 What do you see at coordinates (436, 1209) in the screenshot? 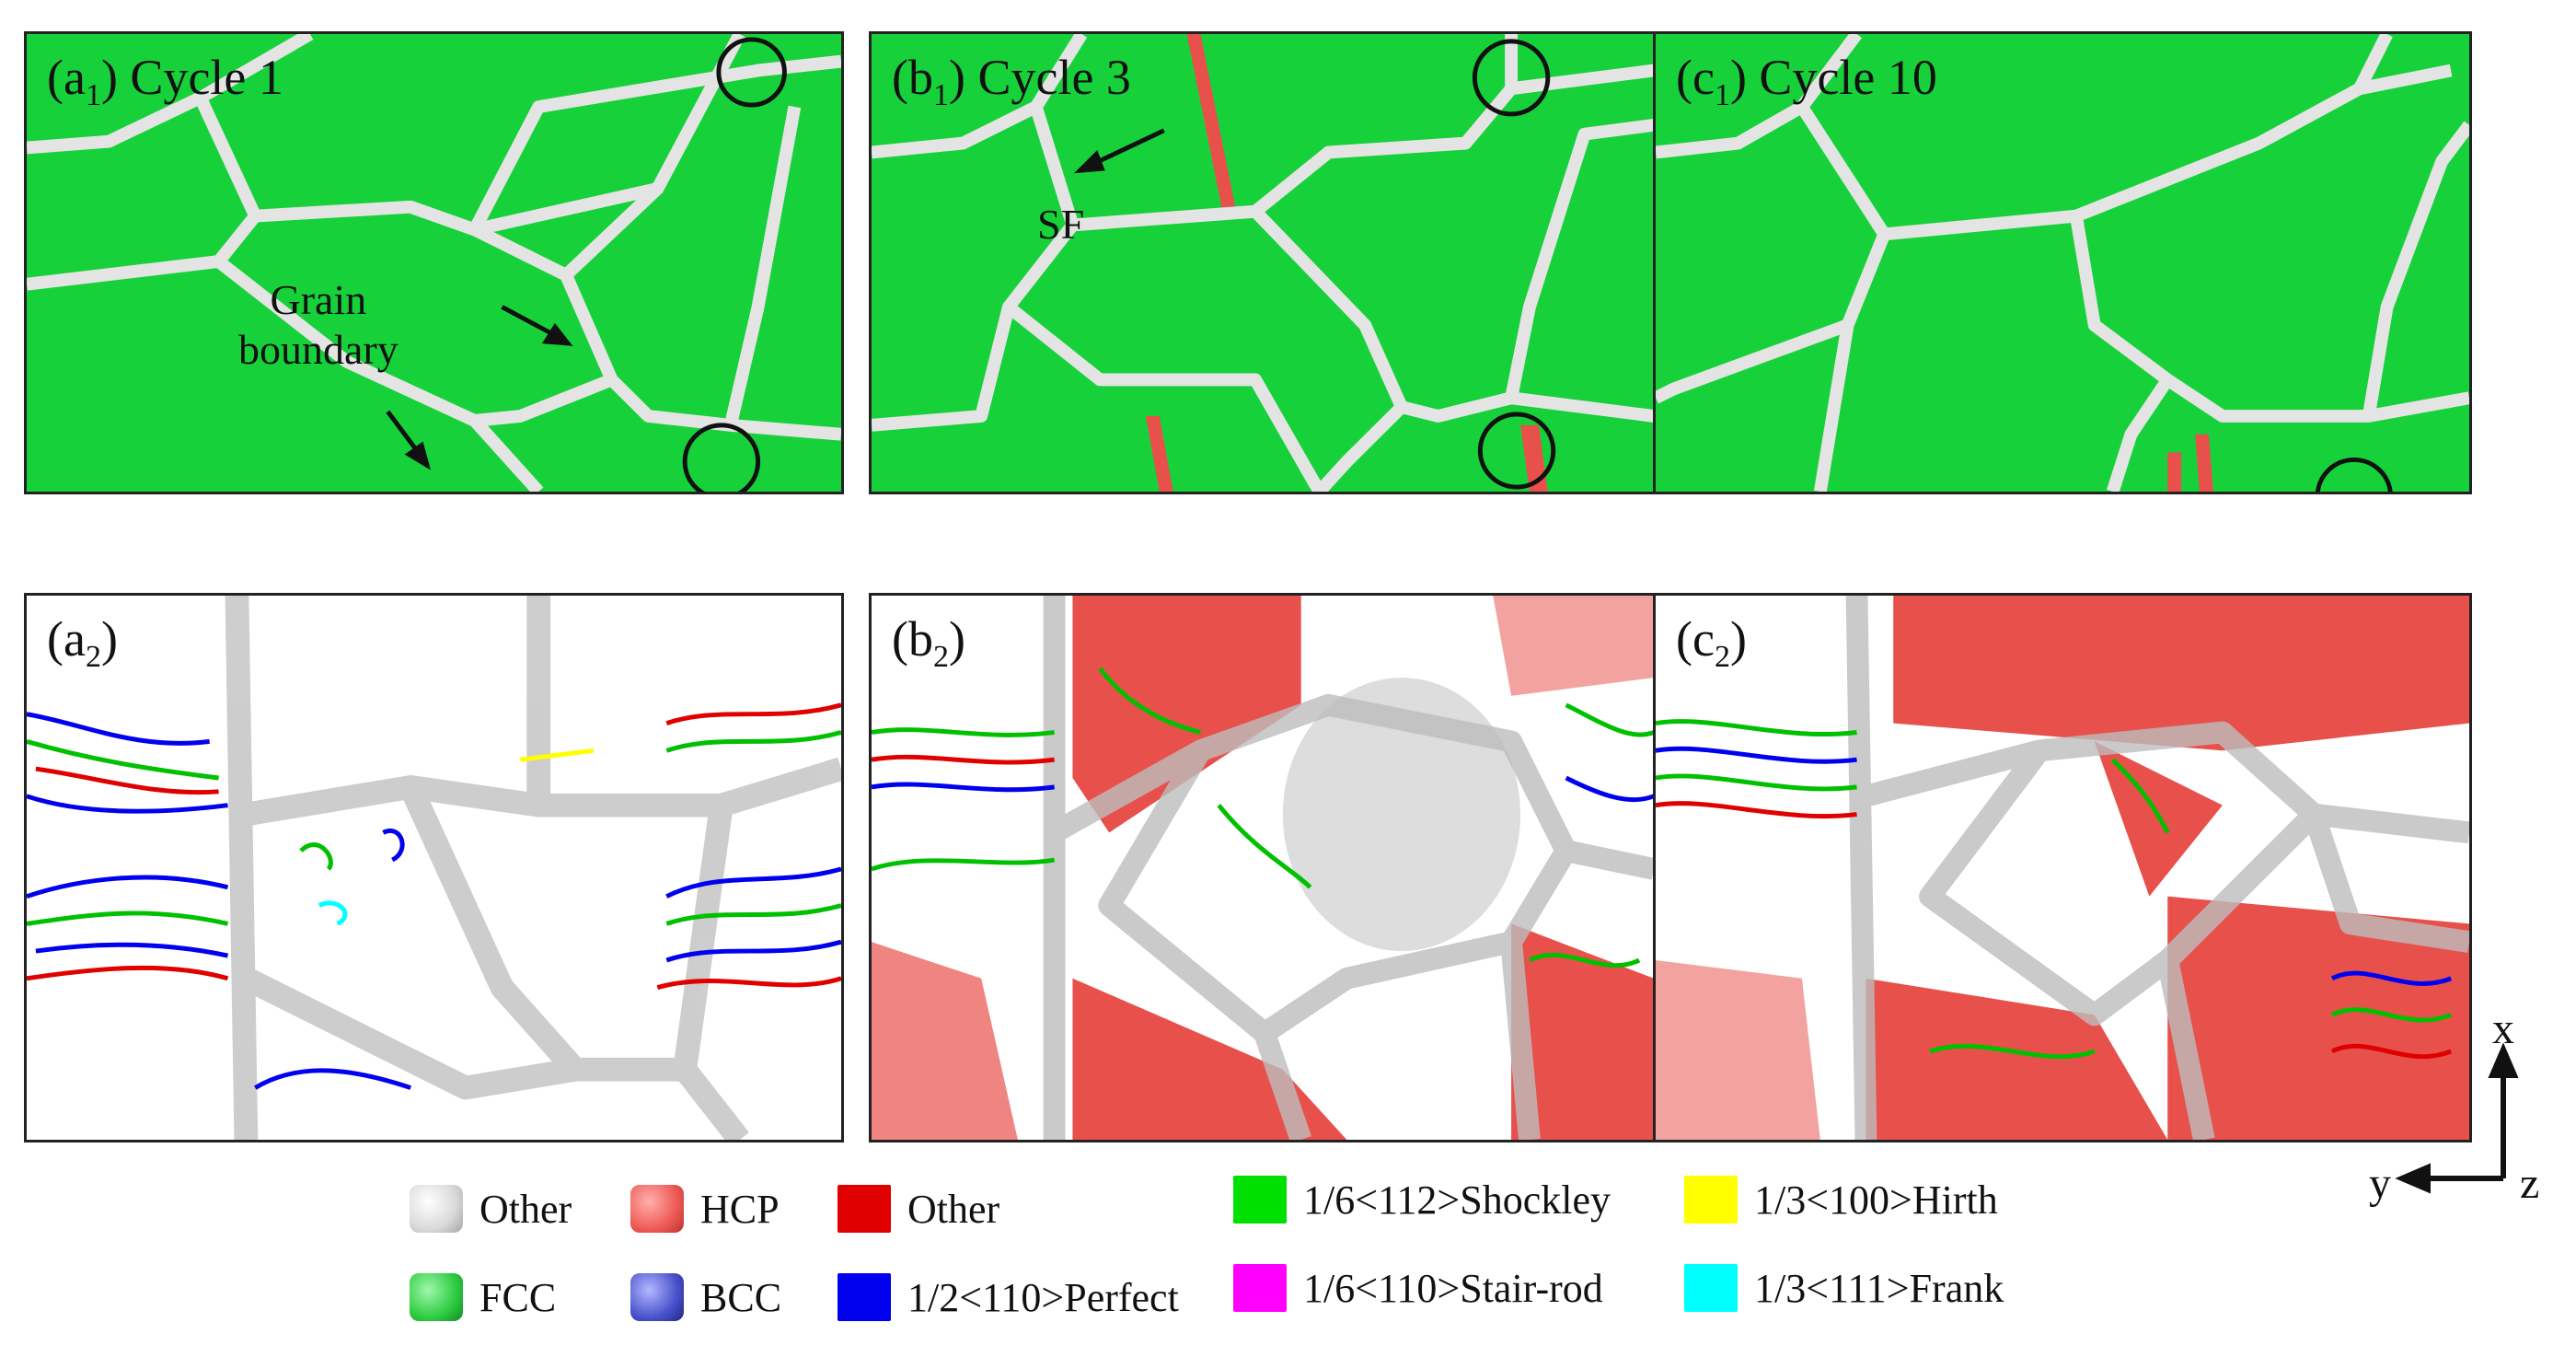
I see `structure-other-swatch` at bounding box center [436, 1209].